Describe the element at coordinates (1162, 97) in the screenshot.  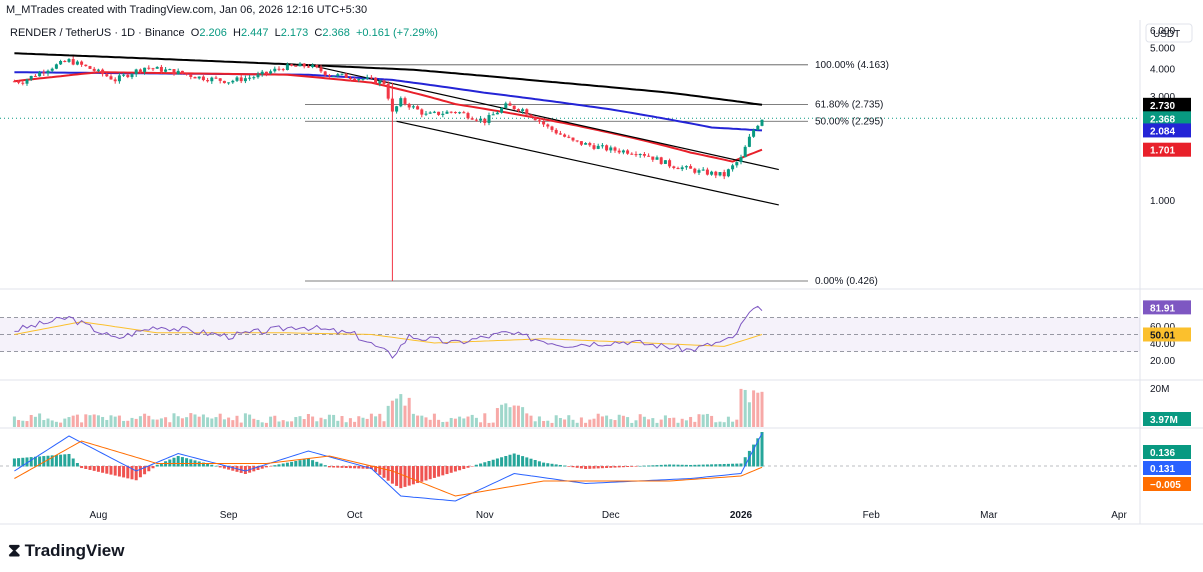
I see `price-tick-label: 3.000` at that location.